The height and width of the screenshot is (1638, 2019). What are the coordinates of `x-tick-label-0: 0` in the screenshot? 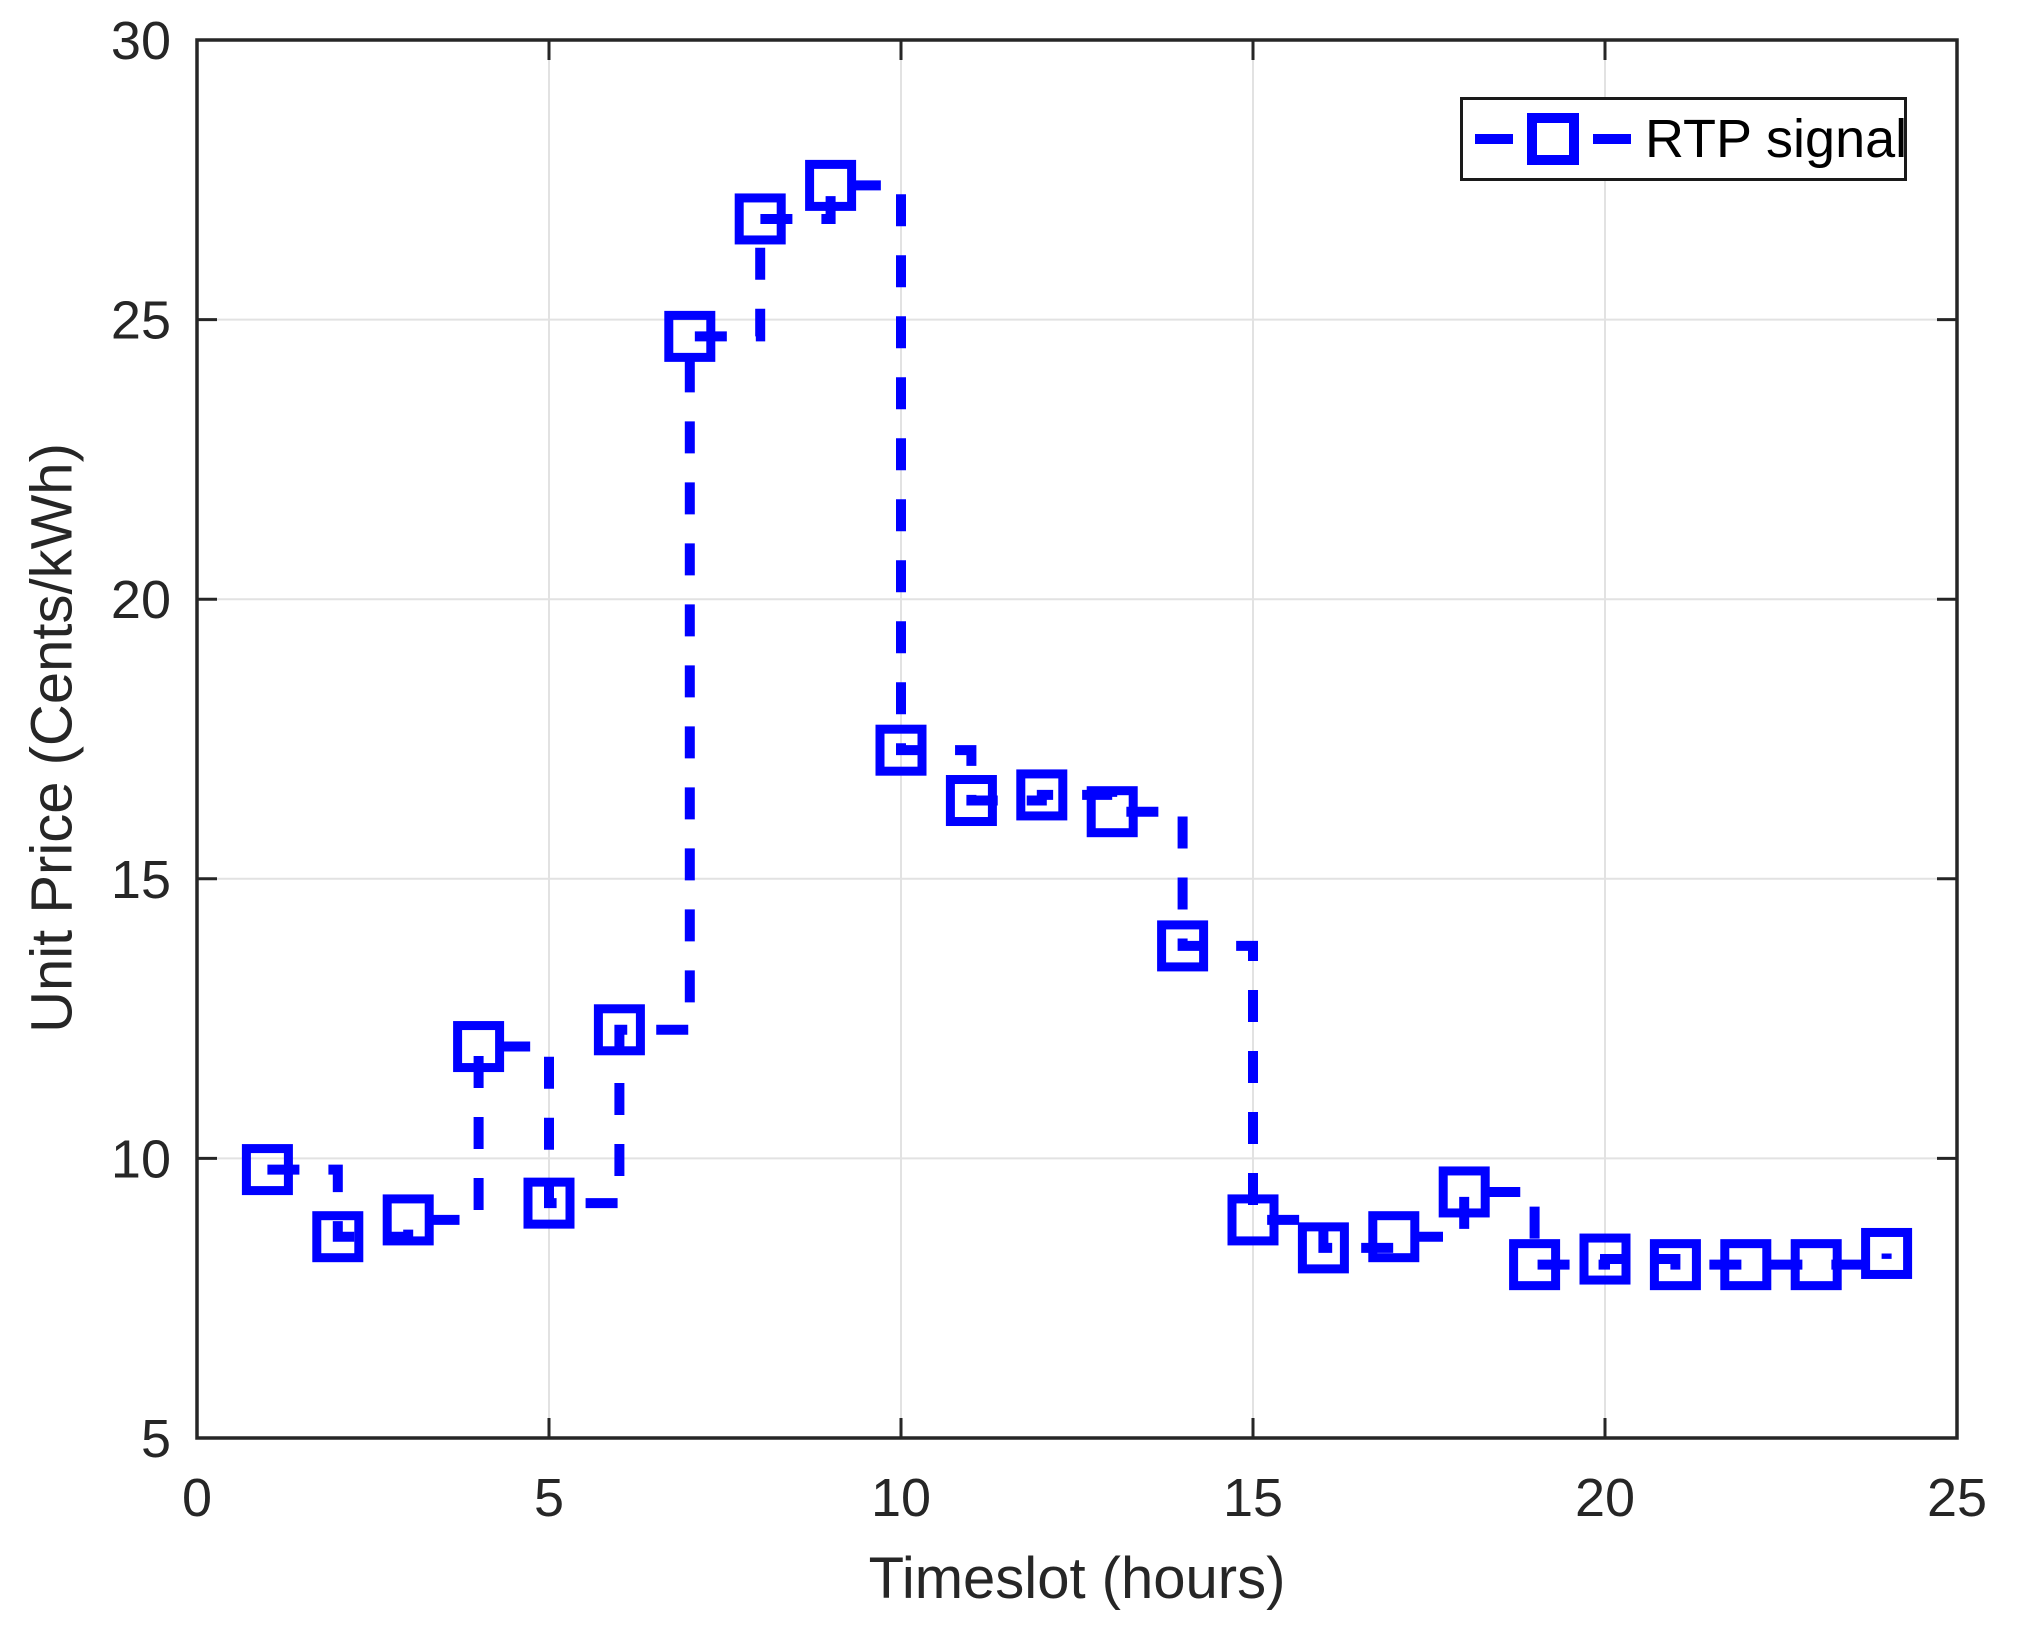 It's located at (197, 1498).